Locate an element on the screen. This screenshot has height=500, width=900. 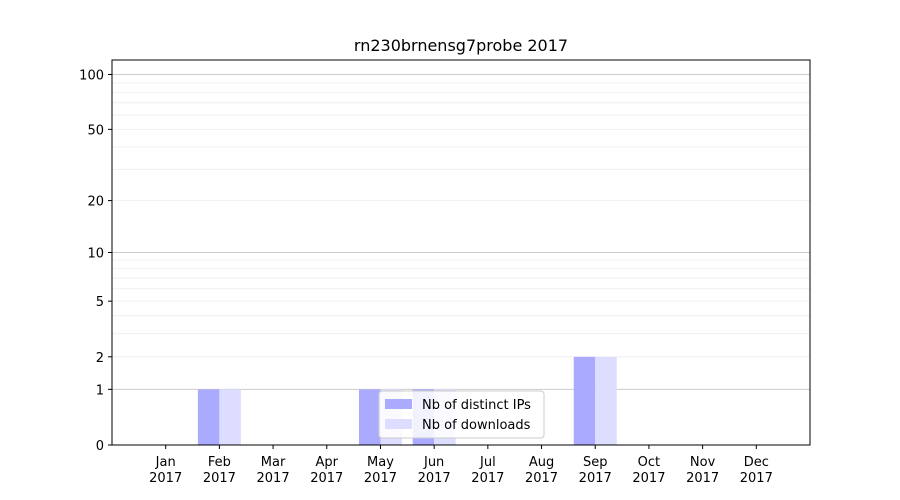
y-tick-label: 5 is located at coordinates (100, 302).